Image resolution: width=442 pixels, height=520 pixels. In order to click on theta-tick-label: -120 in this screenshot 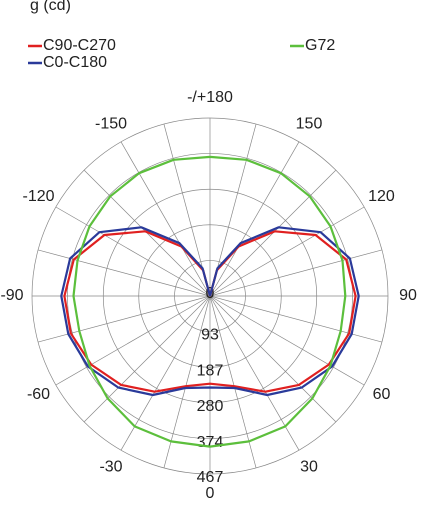, I will do `click(39, 196)`.